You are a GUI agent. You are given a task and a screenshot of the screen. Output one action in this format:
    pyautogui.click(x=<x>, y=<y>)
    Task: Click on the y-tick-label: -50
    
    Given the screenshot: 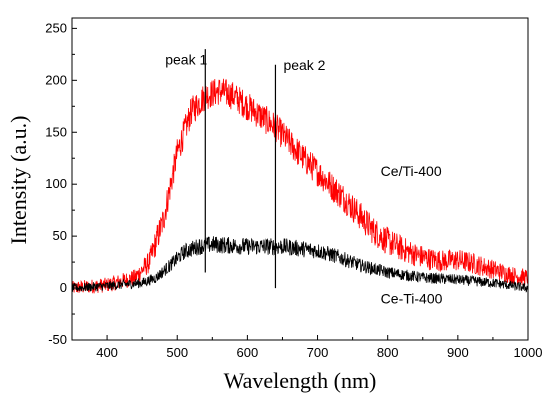 What is the action you would take?
    pyautogui.click(x=57, y=339)
    